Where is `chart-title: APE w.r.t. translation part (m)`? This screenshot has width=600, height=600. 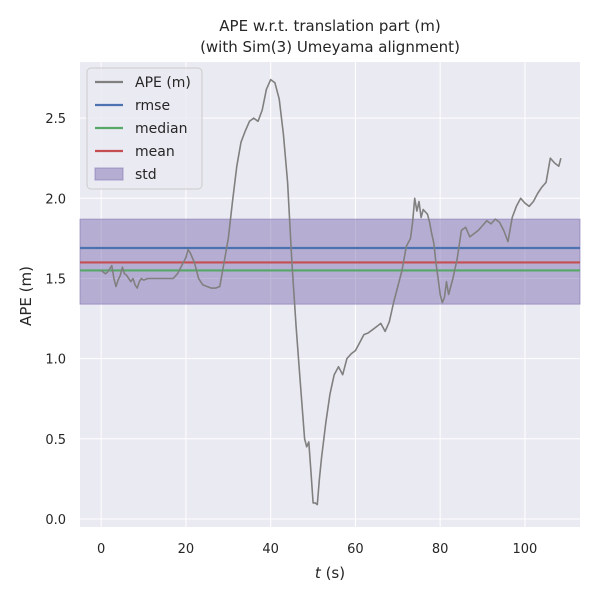
chart-title: APE w.r.t. translation part (m) is located at coordinates (329, 26).